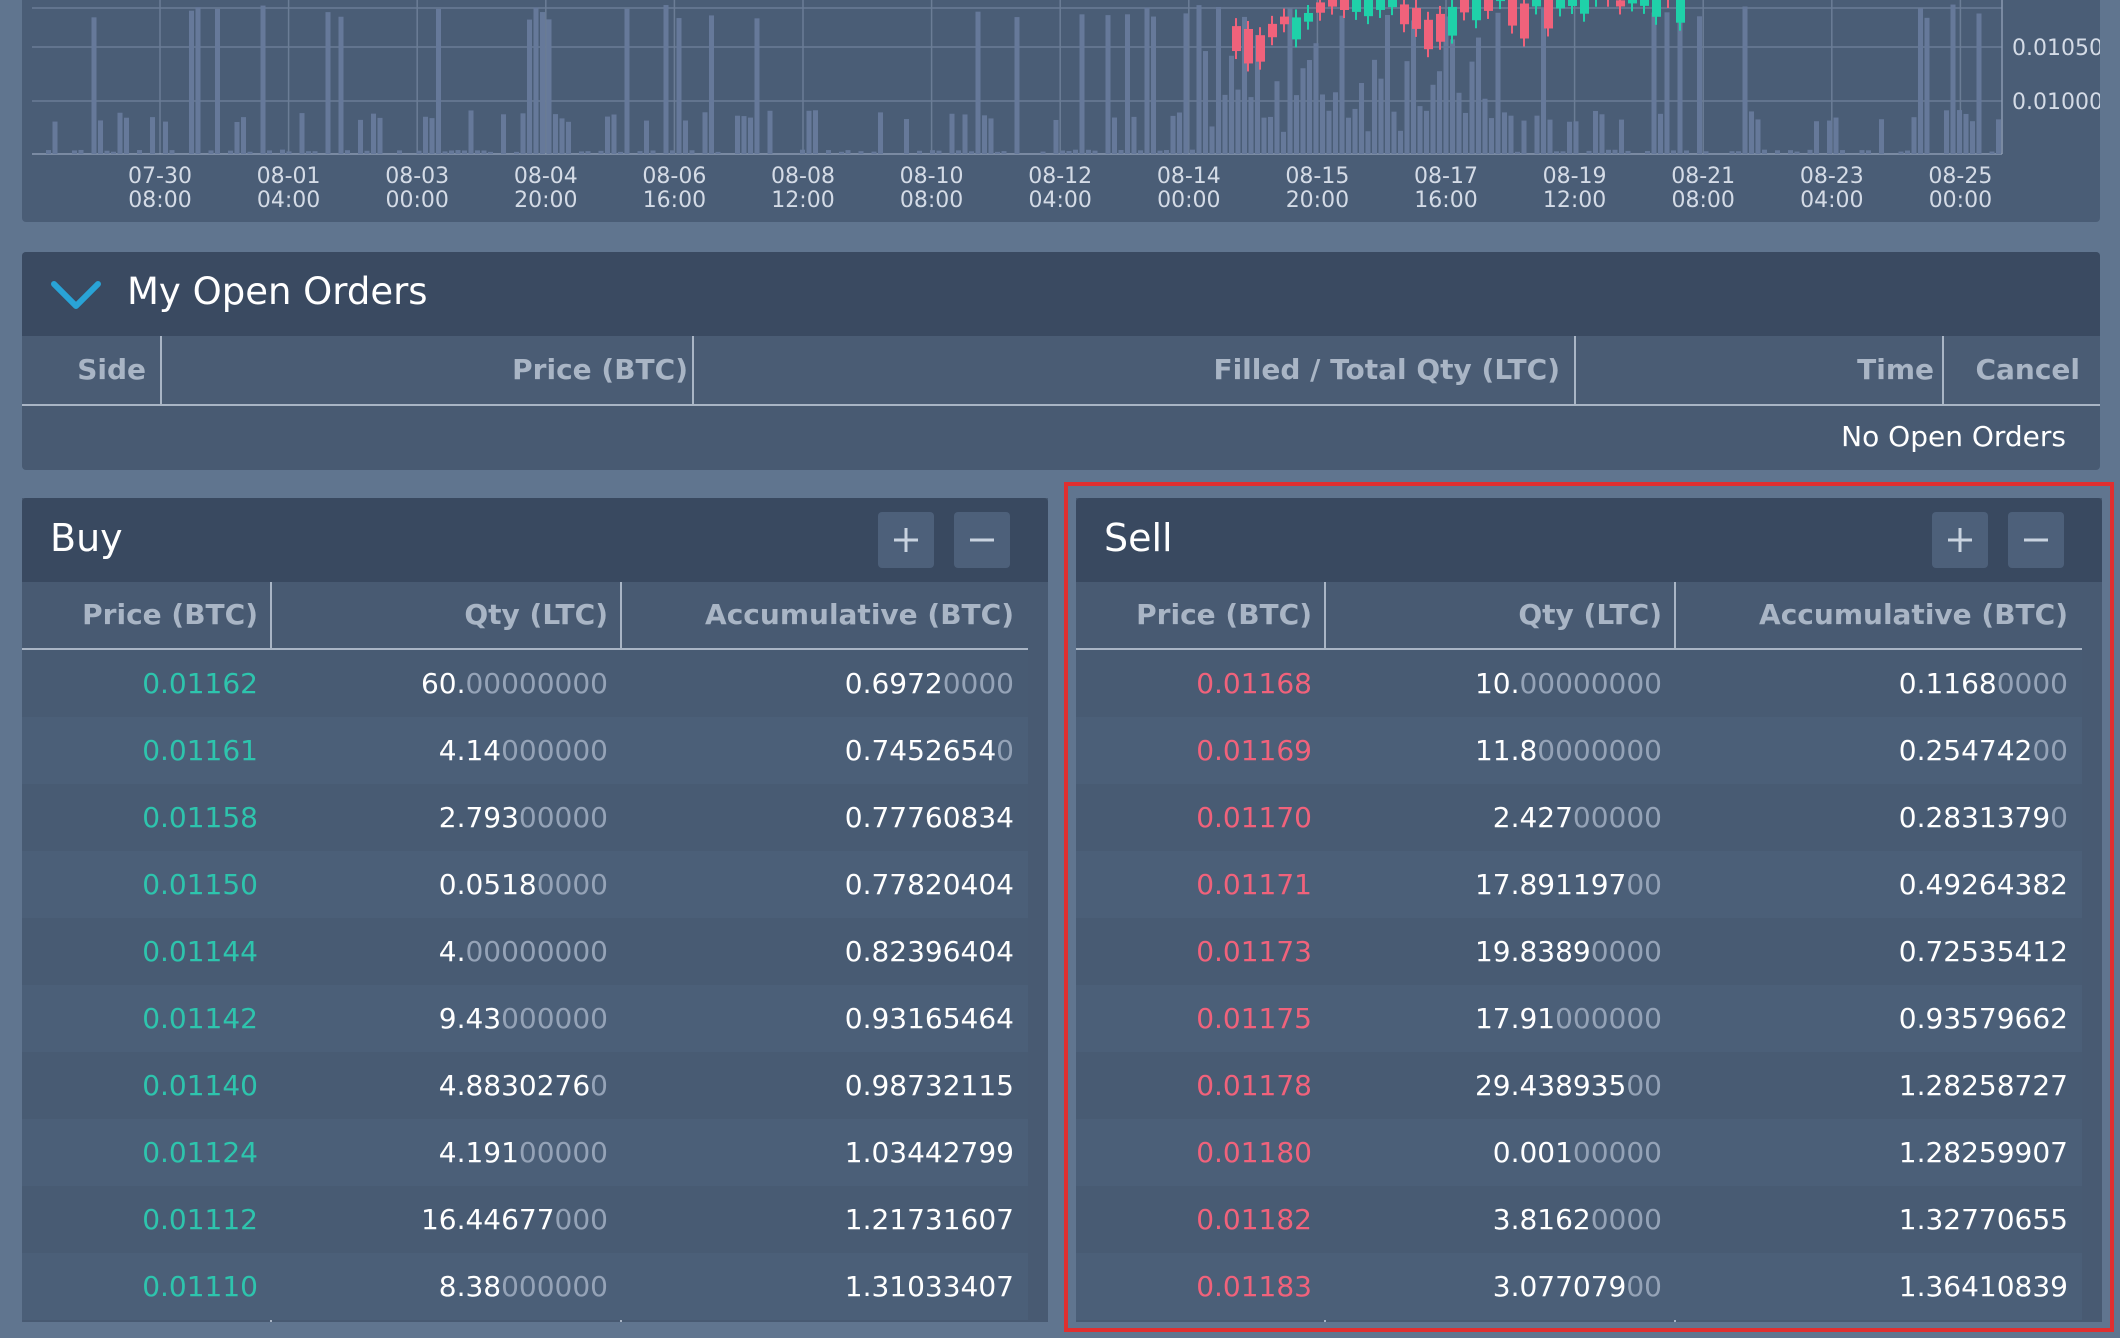 The image size is (2120, 1338). I want to click on buy-column-qty: Qty (LTC), so click(536, 614).